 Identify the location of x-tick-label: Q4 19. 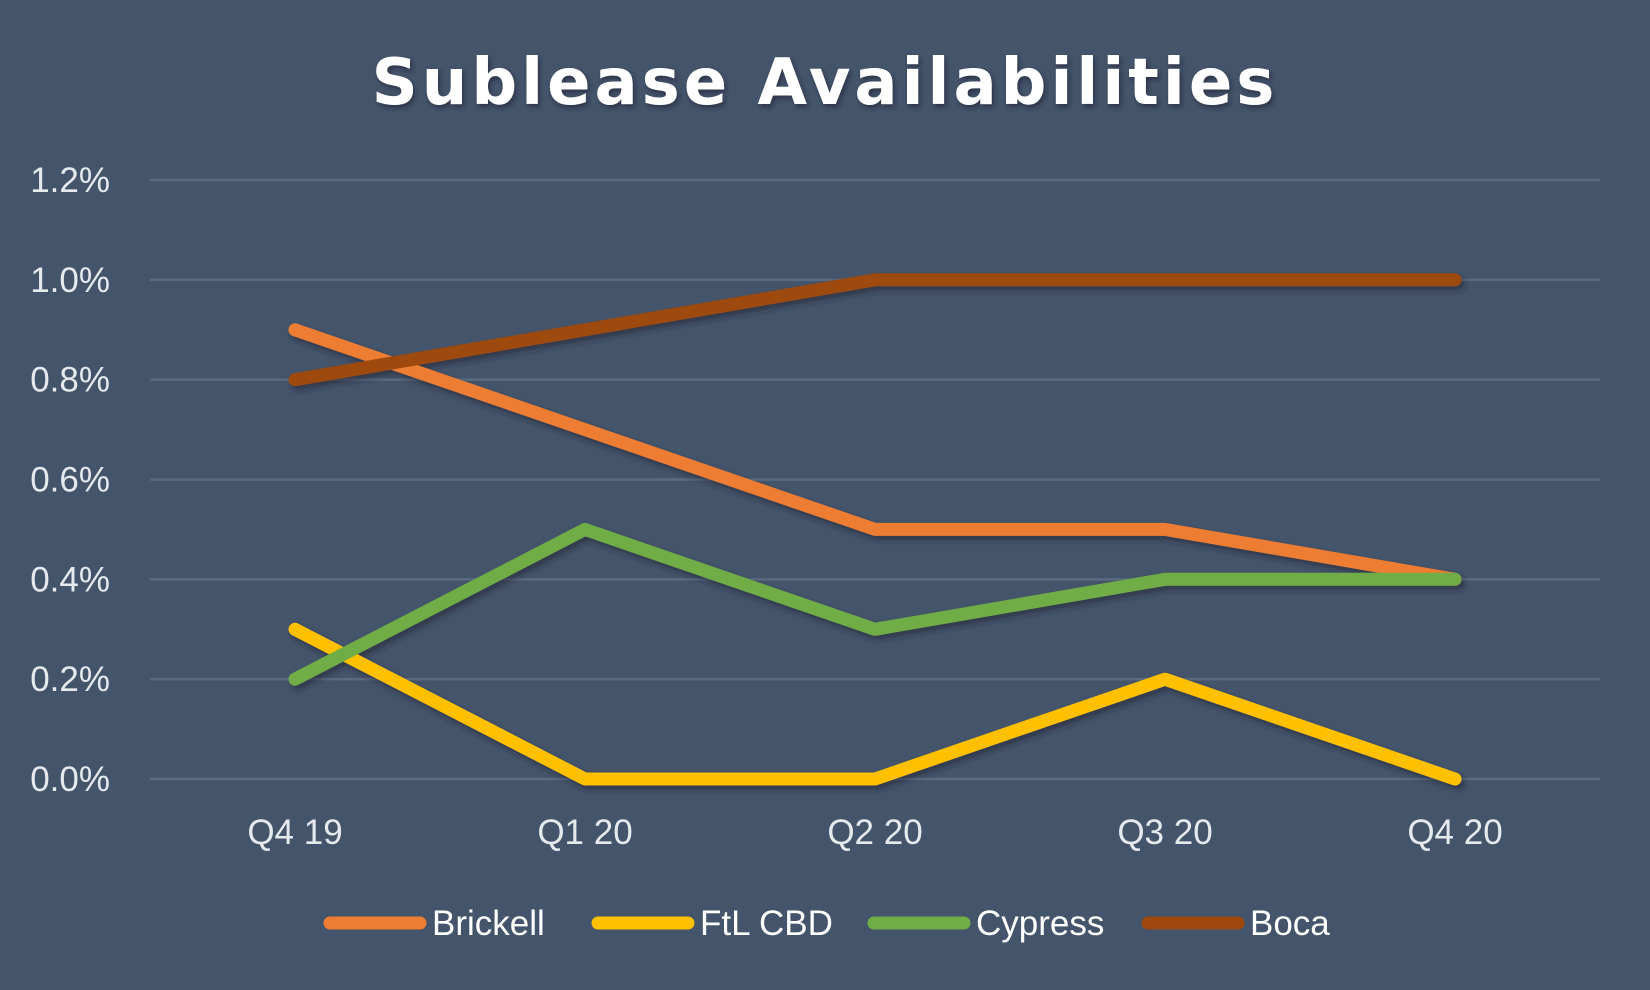
(294, 832).